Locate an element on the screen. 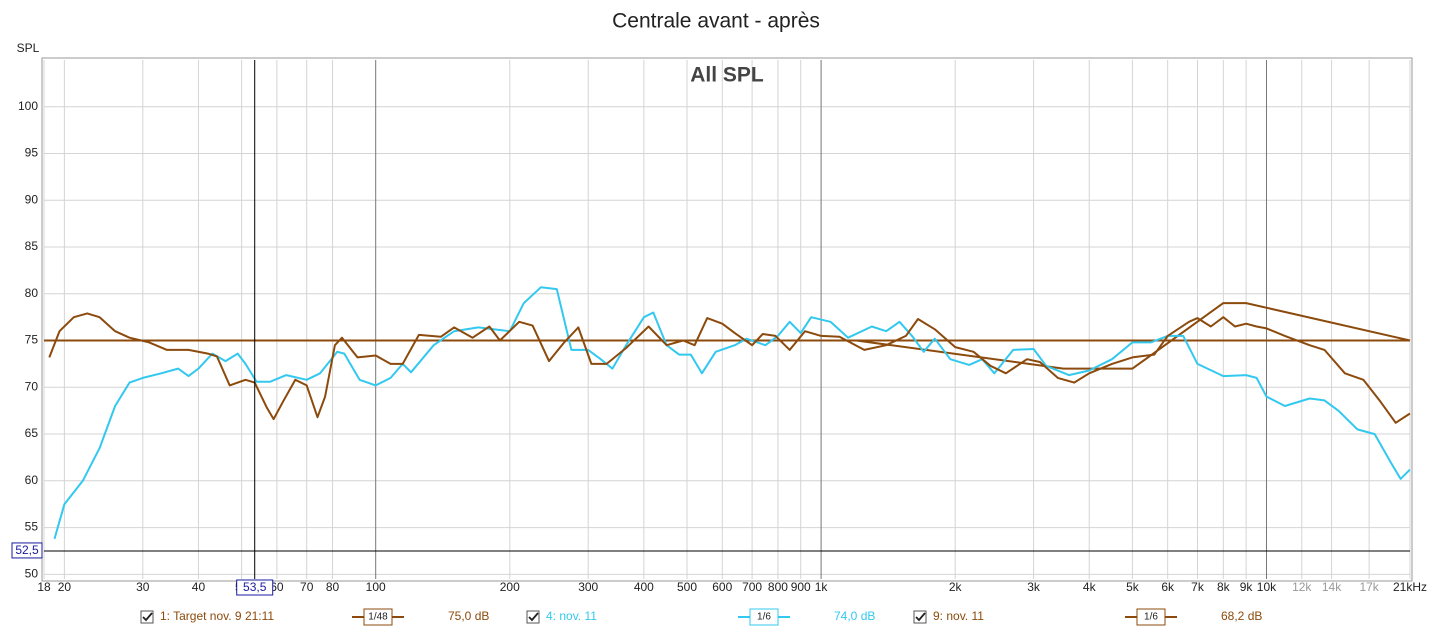 The height and width of the screenshot is (632, 1433). cursor-y-label: 52,5 is located at coordinates (27, 550).